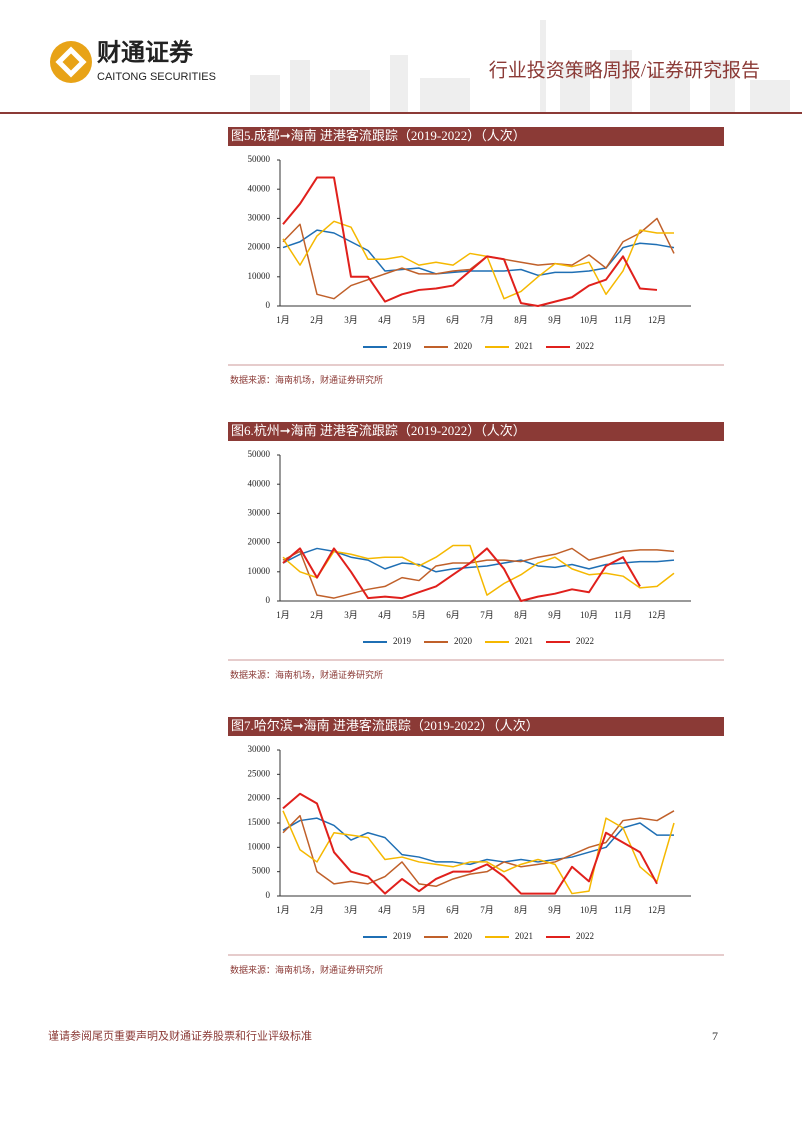 The height and width of the screenshot is (1133, 802). What do you see at coordinates (145, 53) in the screenshot?
I see `logo-text: 财通证券` at bounding box center [145, 53].